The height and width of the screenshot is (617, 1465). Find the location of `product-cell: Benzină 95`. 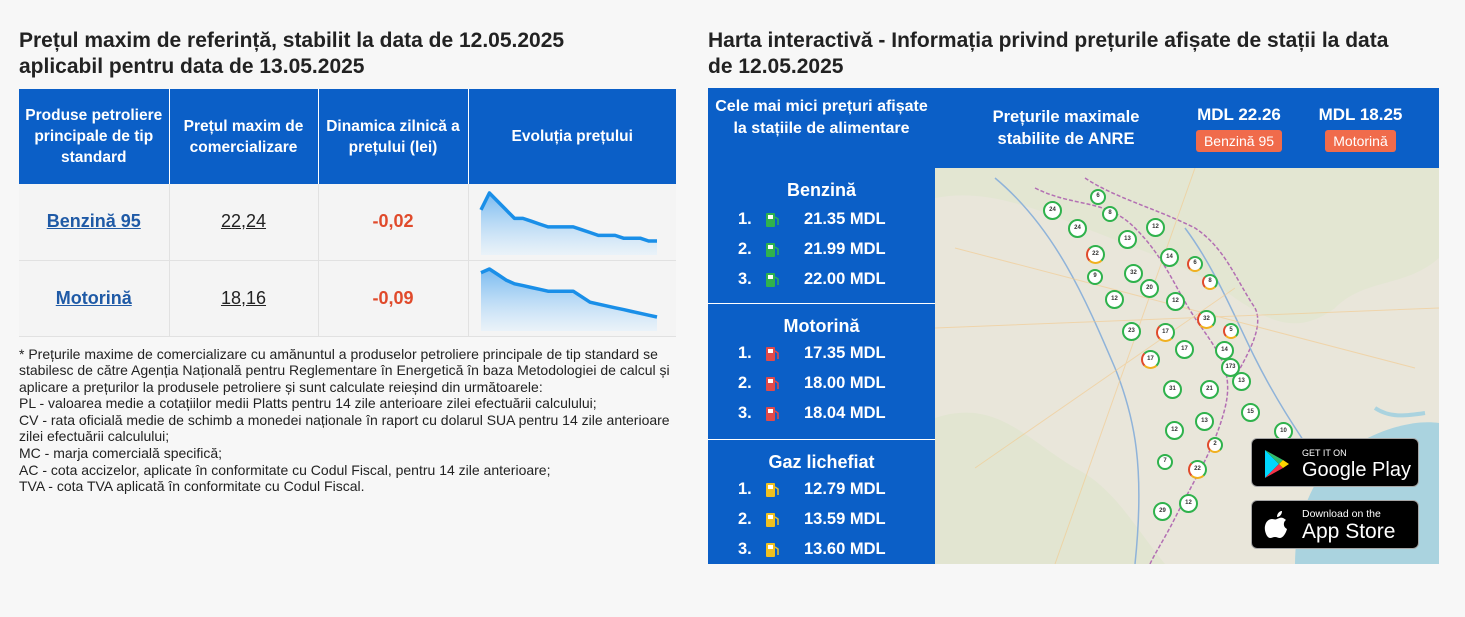

product-cell: Benzină 95 is located at coordinates (94, 222).